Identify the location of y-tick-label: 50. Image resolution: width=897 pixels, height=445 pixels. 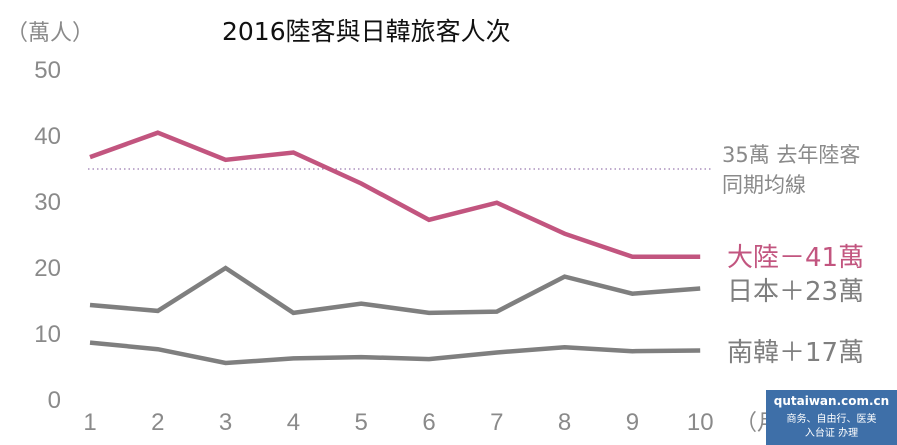
(47, 70).